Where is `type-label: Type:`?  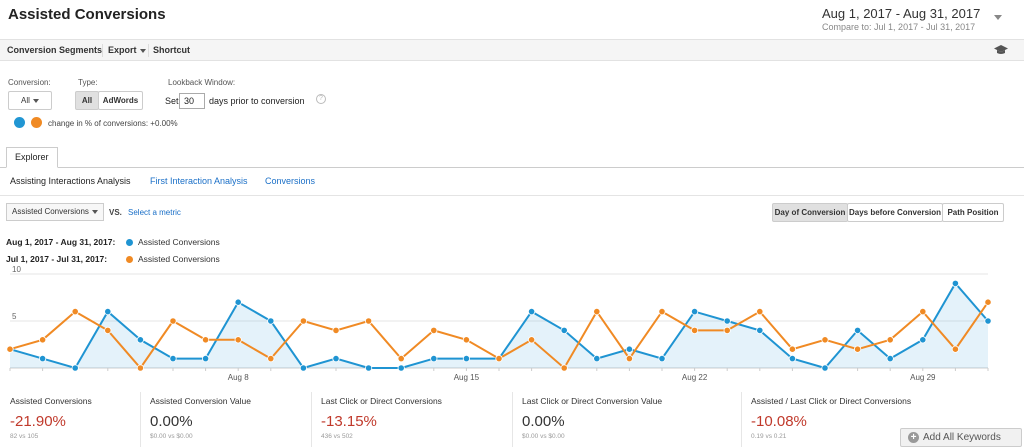 type-label: Type: is located at coordinates (88, 82).